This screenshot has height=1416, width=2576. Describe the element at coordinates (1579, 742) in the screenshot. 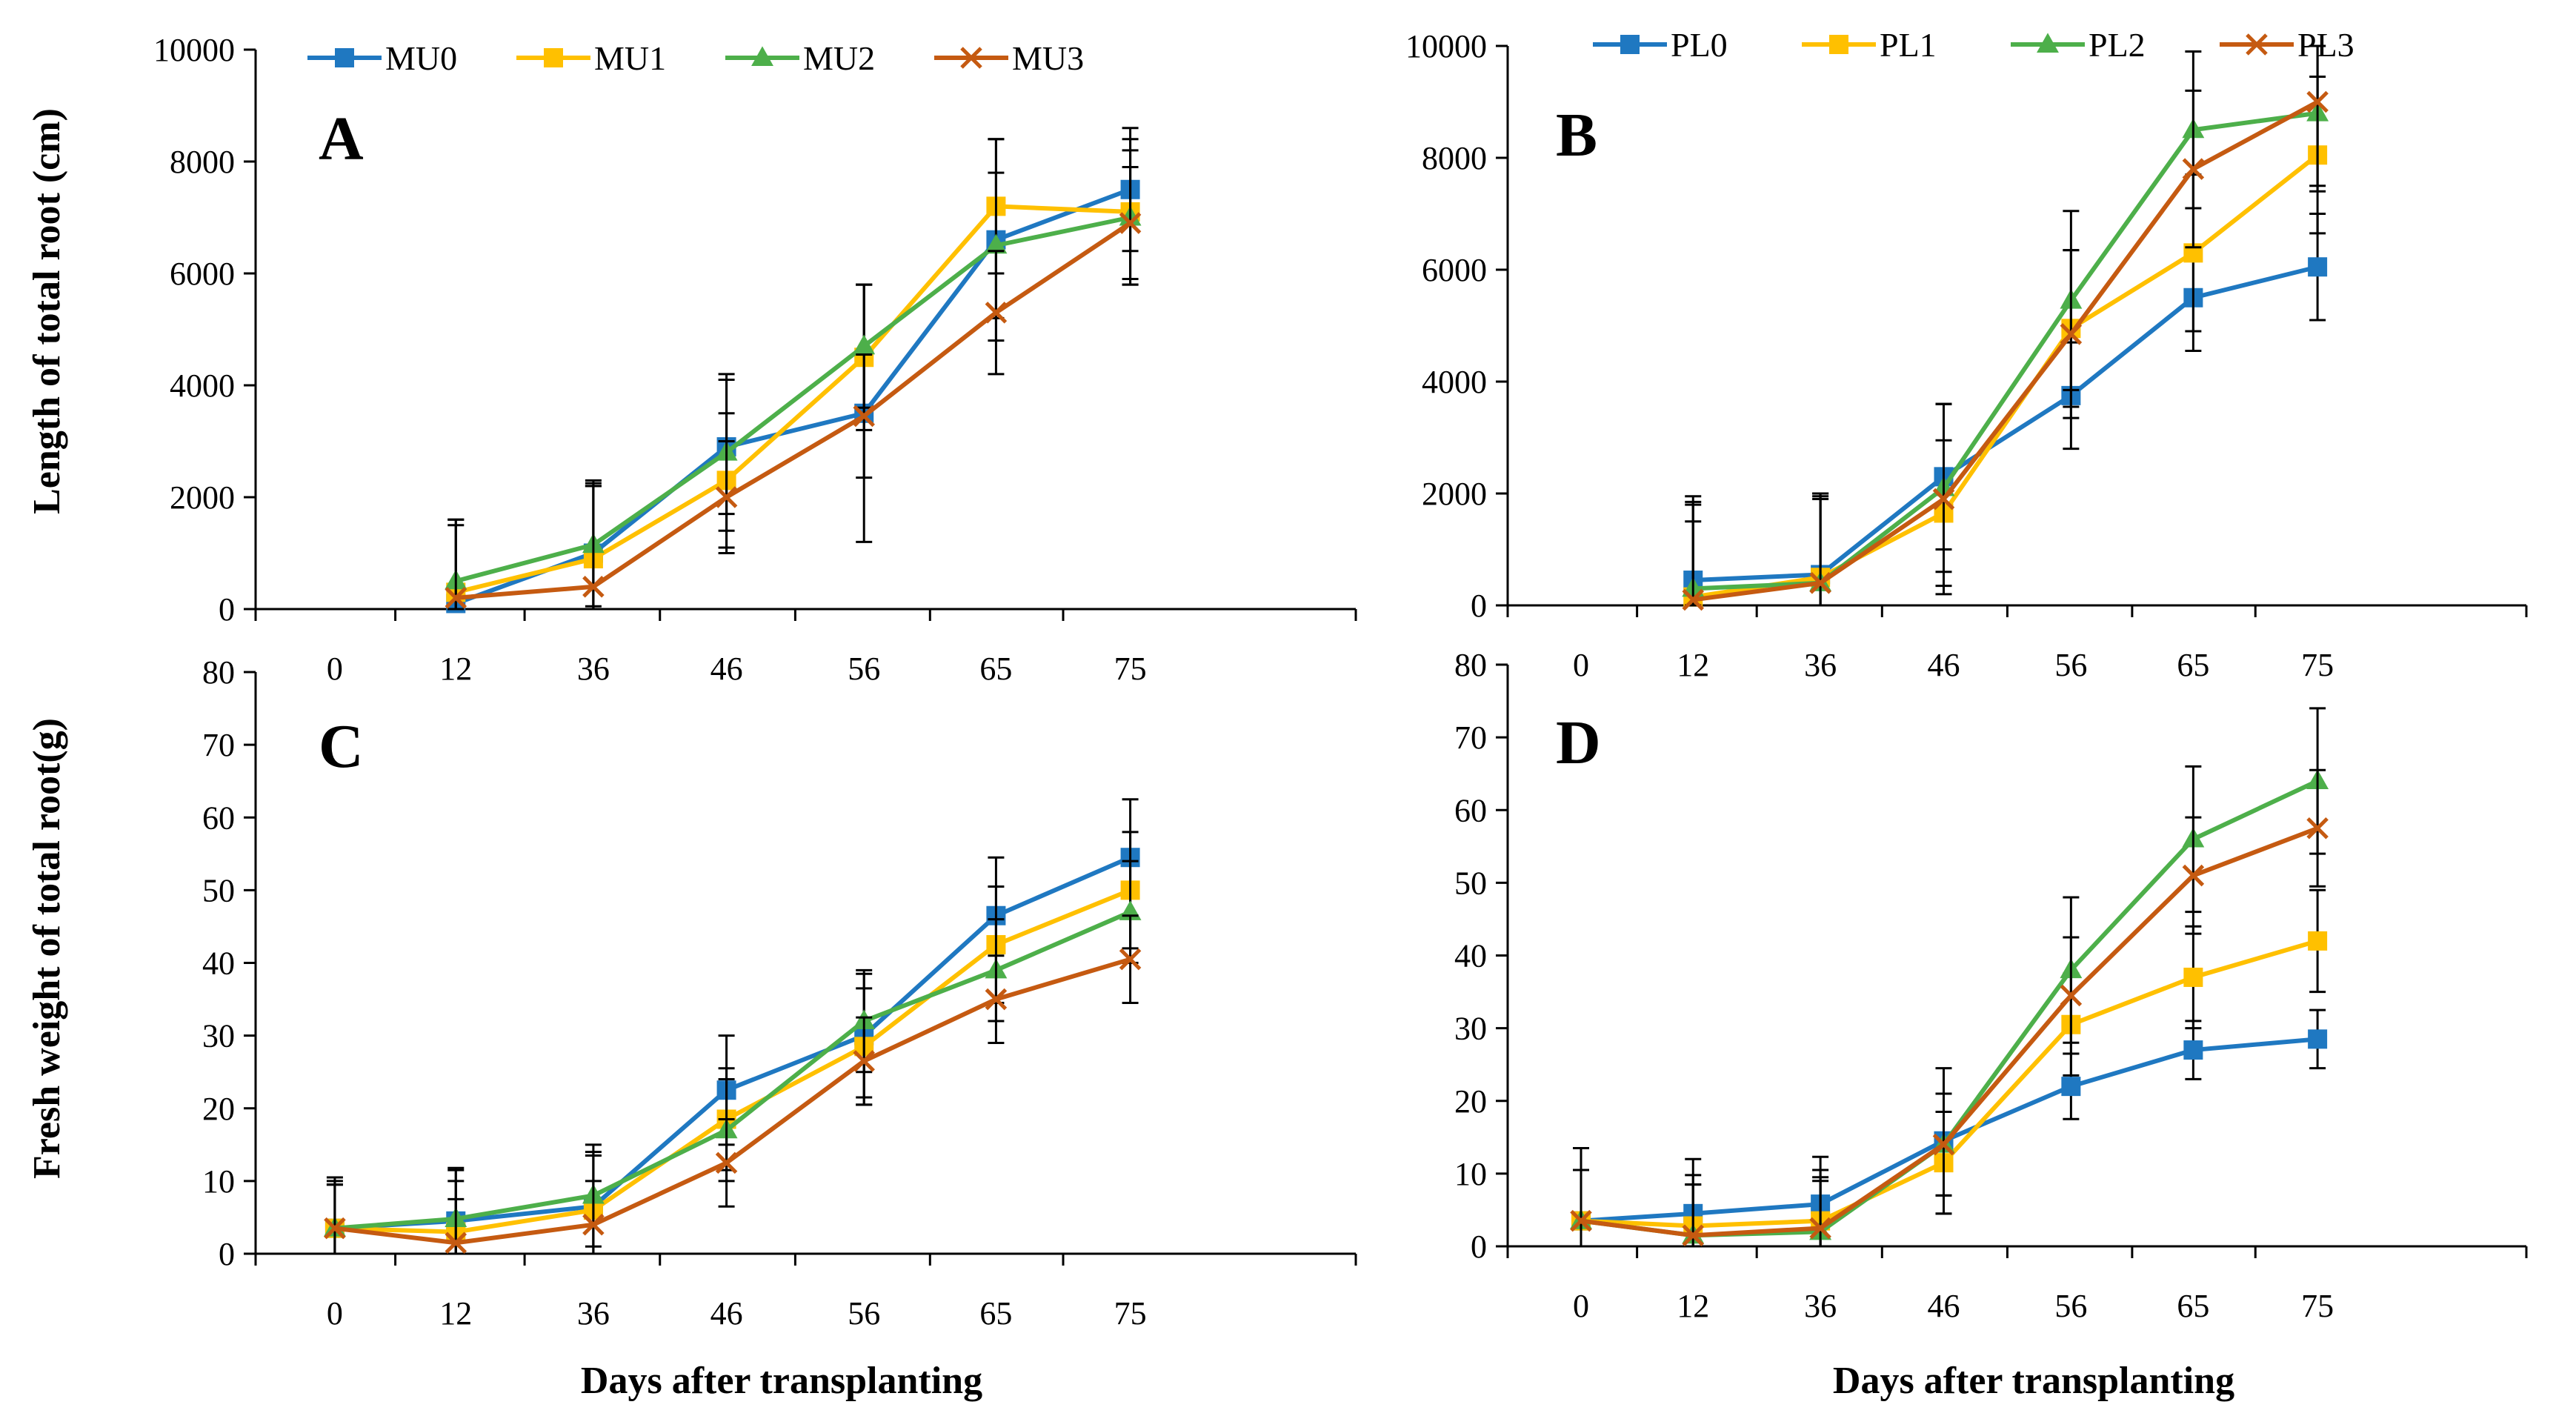

I see `panel-letter: D` at that location.